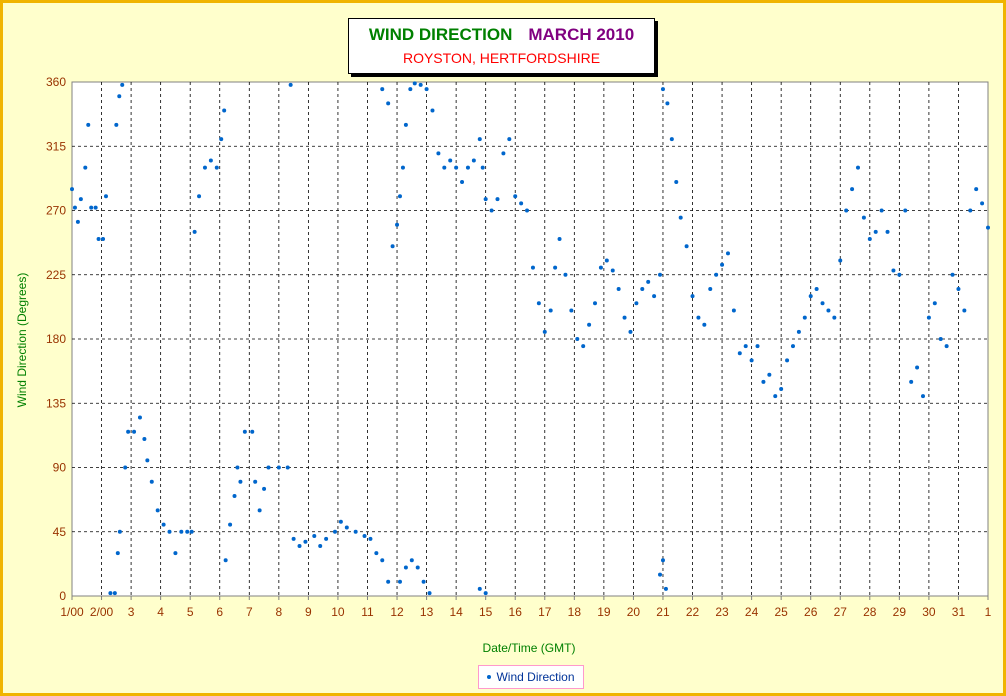 This screenshot has width=1006, height=696. I want to click on x-tick-label: 24, so click(752, 612).